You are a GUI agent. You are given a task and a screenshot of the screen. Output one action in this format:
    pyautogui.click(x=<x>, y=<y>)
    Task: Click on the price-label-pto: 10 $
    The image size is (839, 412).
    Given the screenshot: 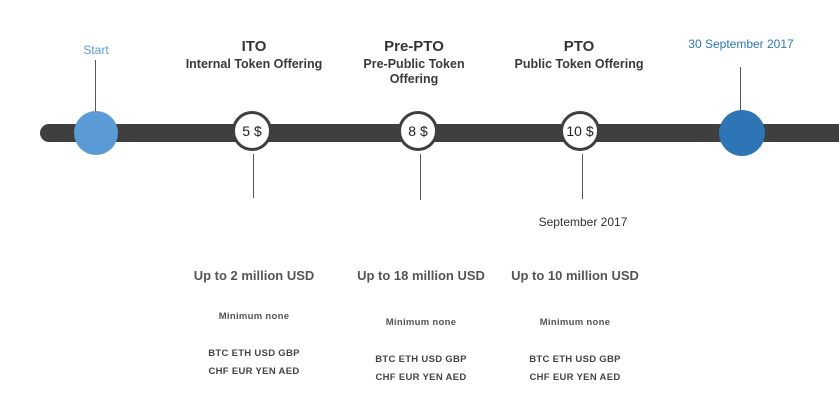 What is the action you would take?
    pyautogui.click(x=579, y=131)
    